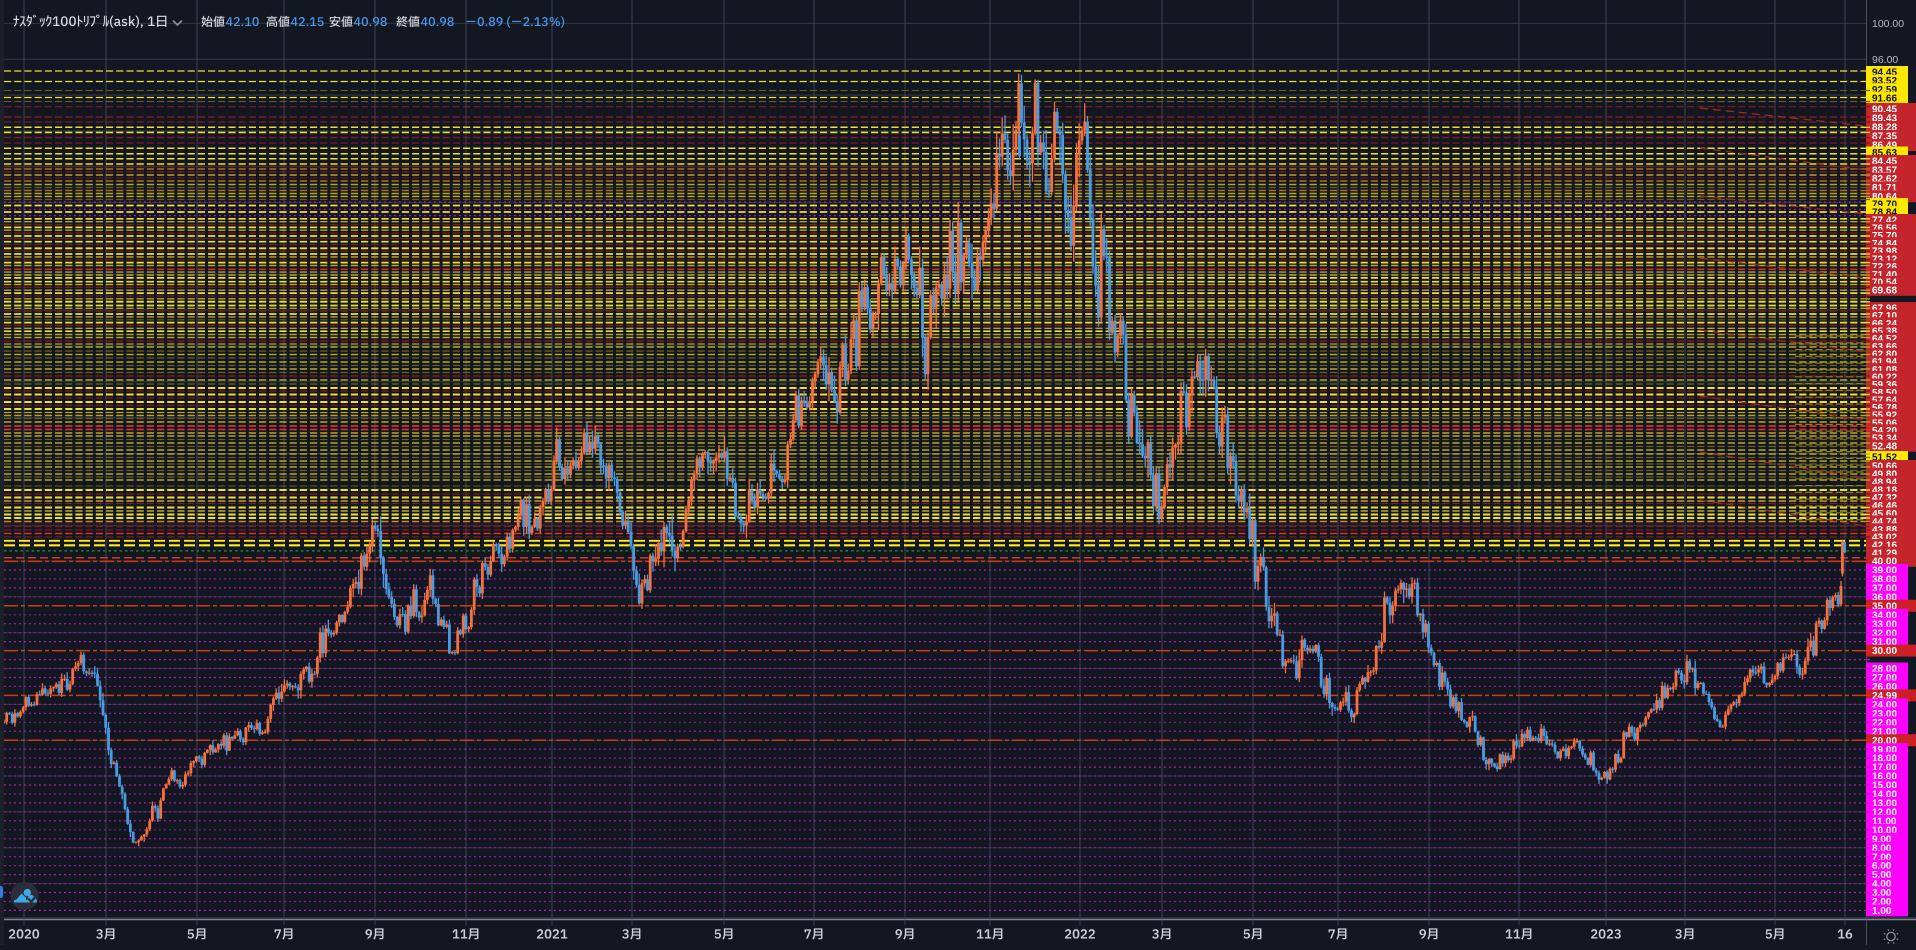 The width and height of the screenshot is (1916, 950). Describe the element at coordinates (1882, 893) in the screenshot. I see `svg-text: 3.00` at that location.